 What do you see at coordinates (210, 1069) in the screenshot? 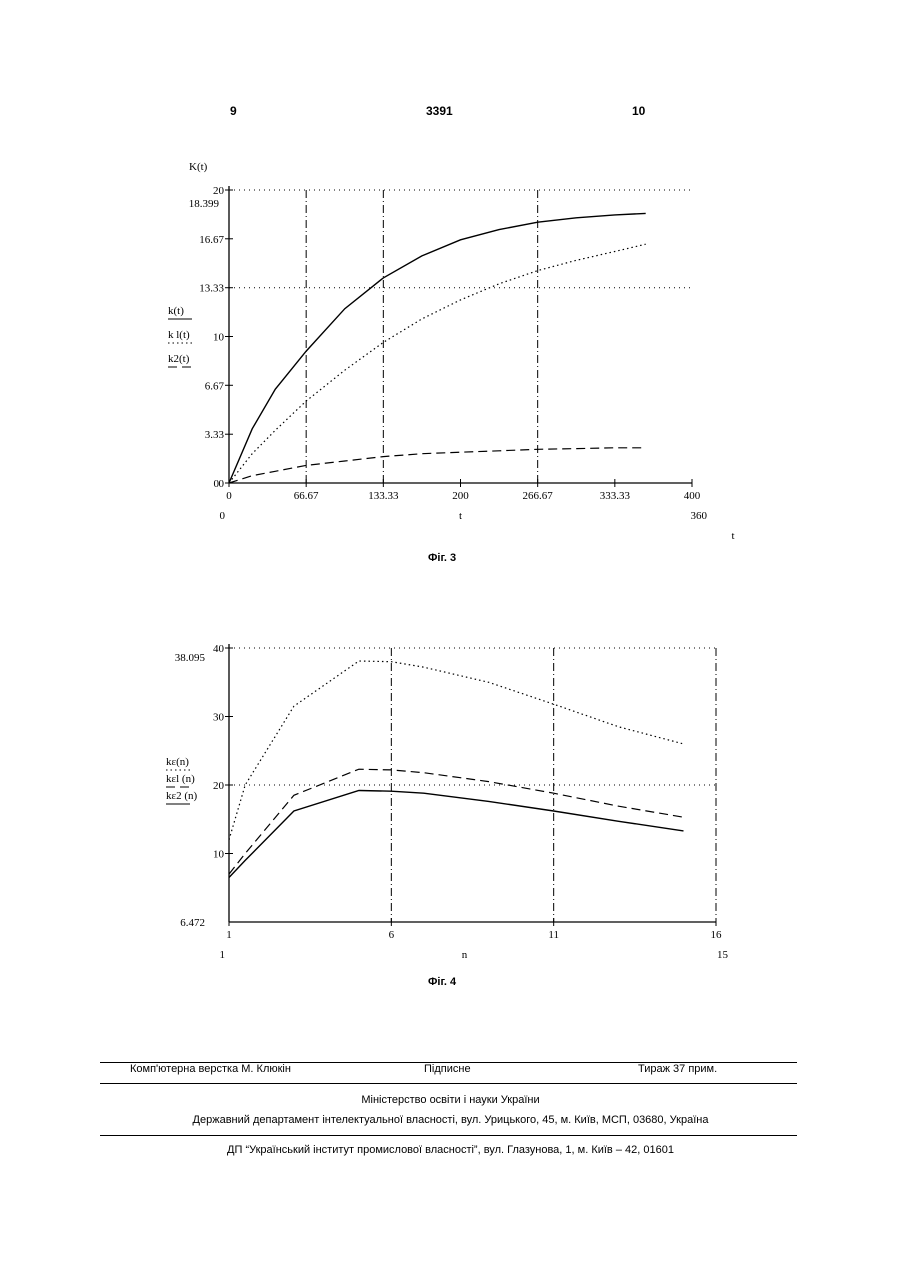
I see `footer-layout-credit: Комп'ютерна верстка М. Клюкін` at bounding box center [210, 1069].